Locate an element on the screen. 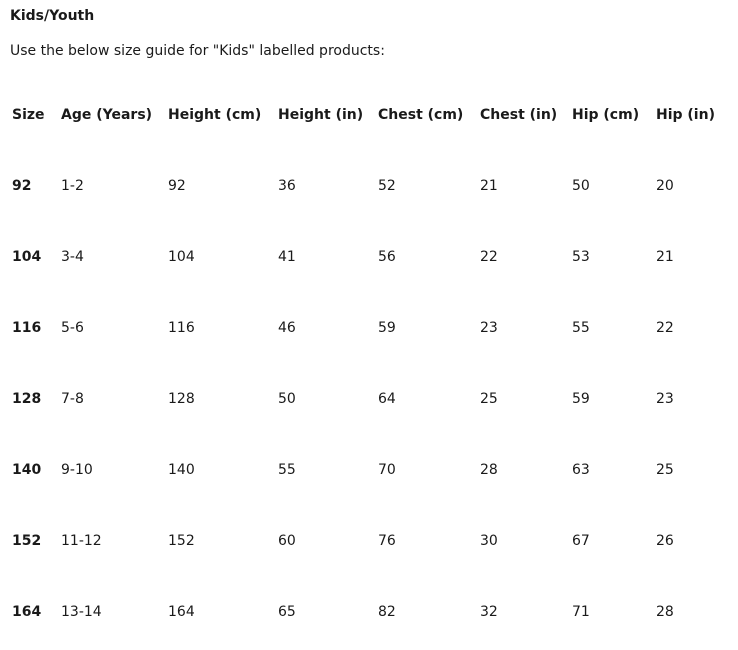 The width and height of the screenshot is (738, 650). page-title: Kids/Youth is located at coordinates (52, 16).